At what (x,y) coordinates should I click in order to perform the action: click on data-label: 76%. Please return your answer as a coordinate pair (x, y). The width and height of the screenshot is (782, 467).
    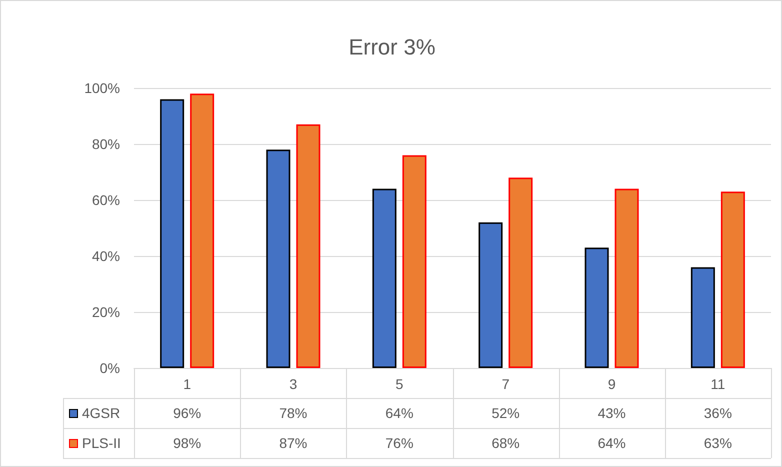
    Looking at the image, I should click on (399, 443).